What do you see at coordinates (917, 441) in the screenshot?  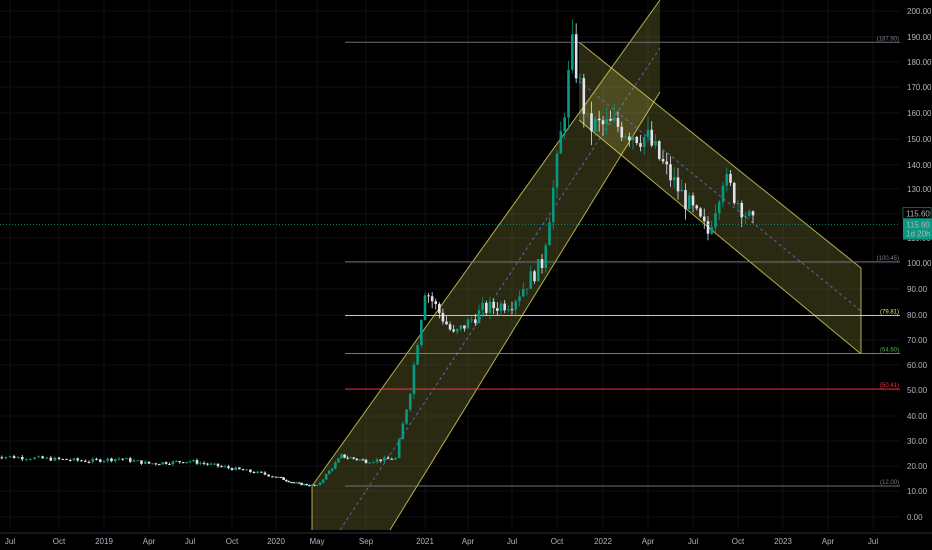 I see `y-tick-label-17: 30.00` at bounding box center [917, 441].